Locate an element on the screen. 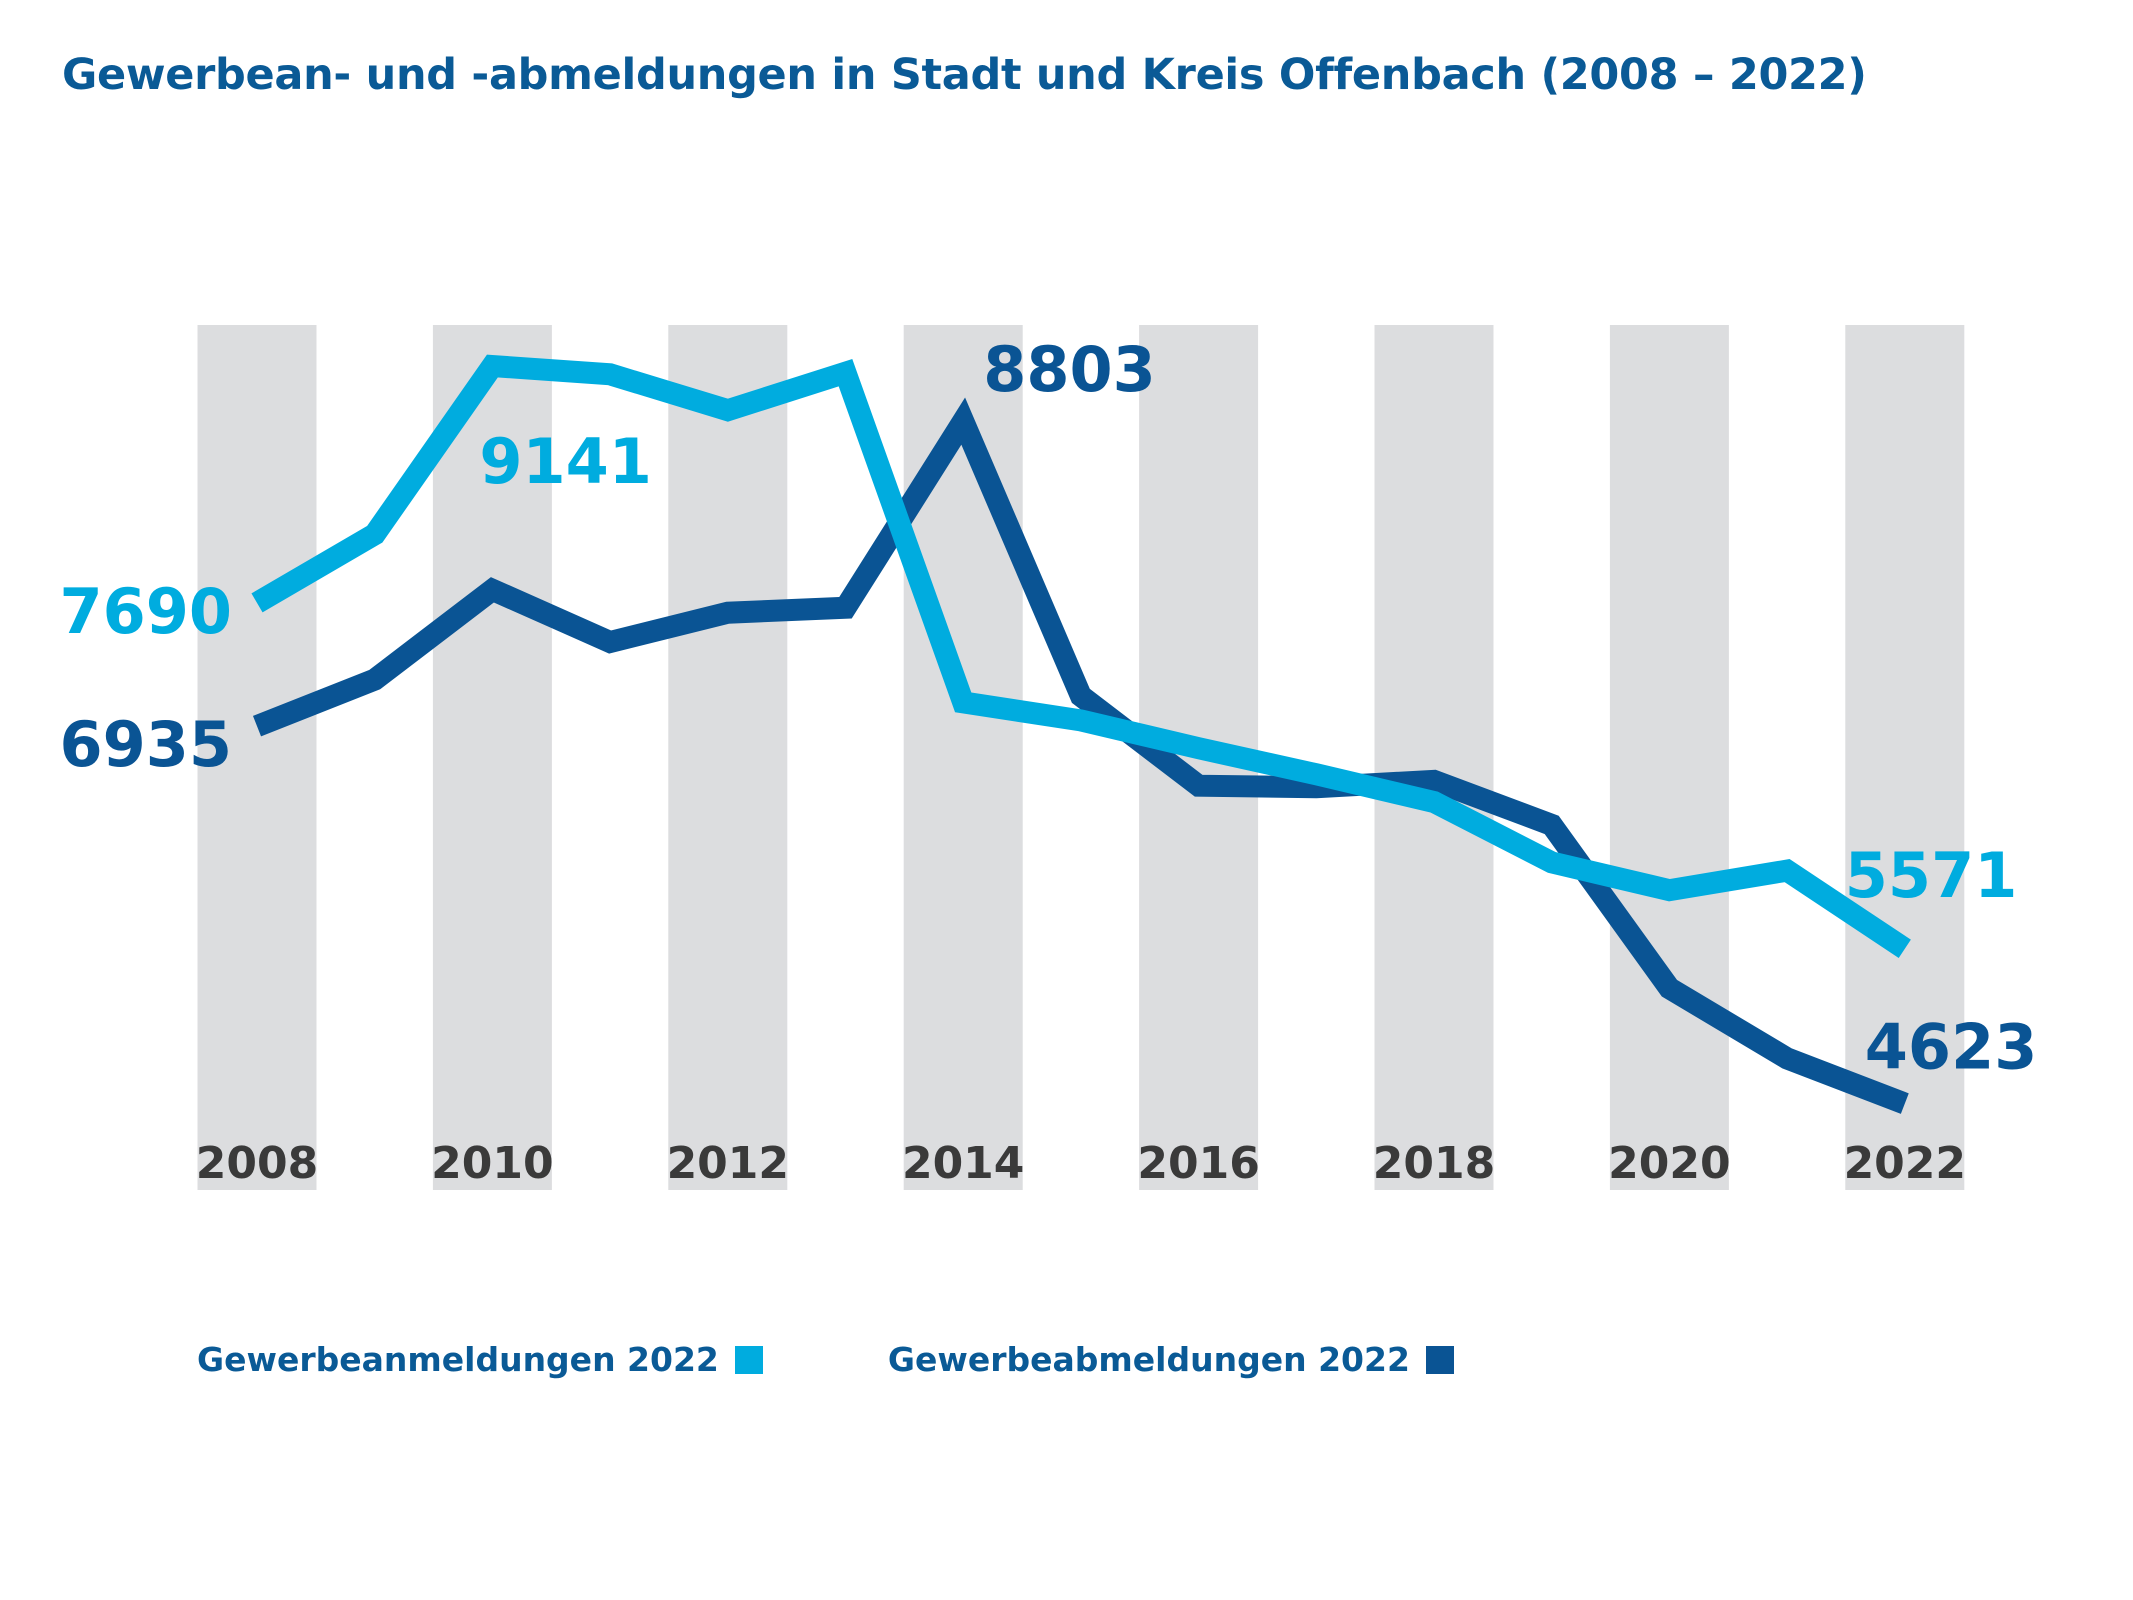 The height and width of the screenshot is (1600, 2133). data-label-abmeldungen-2008: 6935 is located at coordinates (145, 744).